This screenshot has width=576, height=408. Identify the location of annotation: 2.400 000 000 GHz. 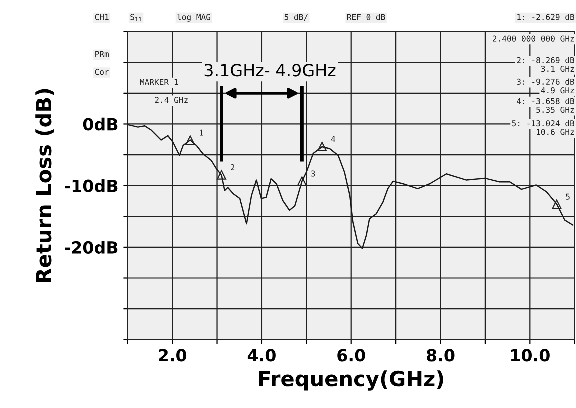
(533, 39).